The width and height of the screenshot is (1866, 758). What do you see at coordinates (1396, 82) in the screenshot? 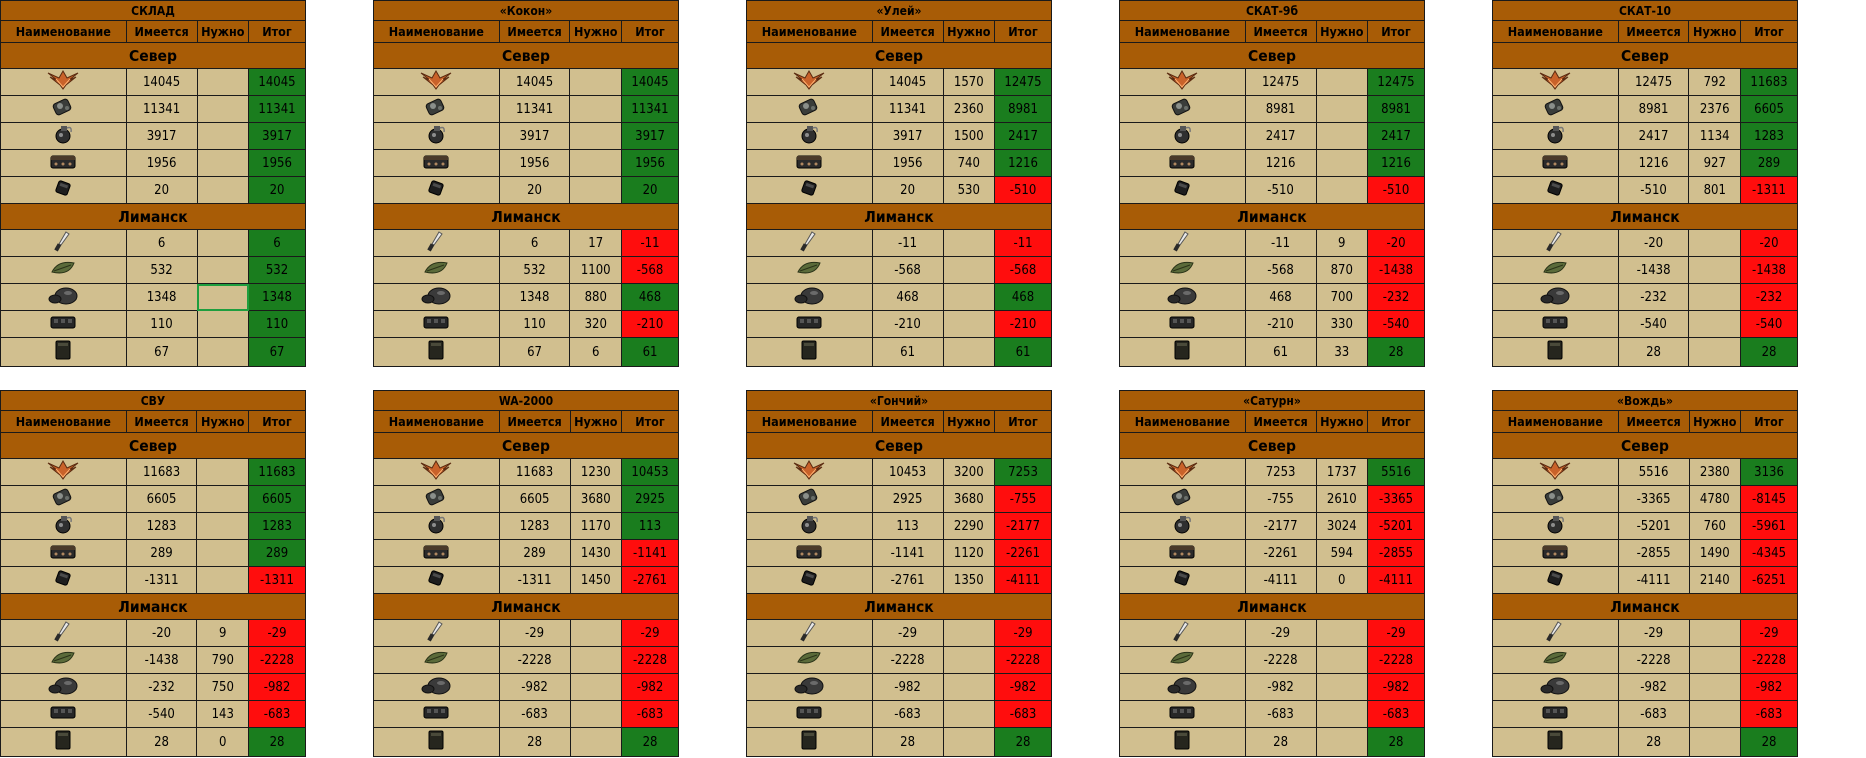
I see `total-cell: 12475` at bounding box center [1396, 82].